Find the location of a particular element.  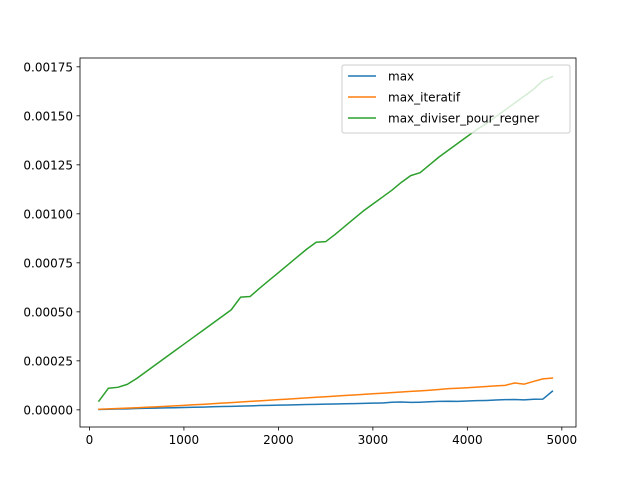

y-tick-label: 0.00075 is located at coordinates (48, 263).